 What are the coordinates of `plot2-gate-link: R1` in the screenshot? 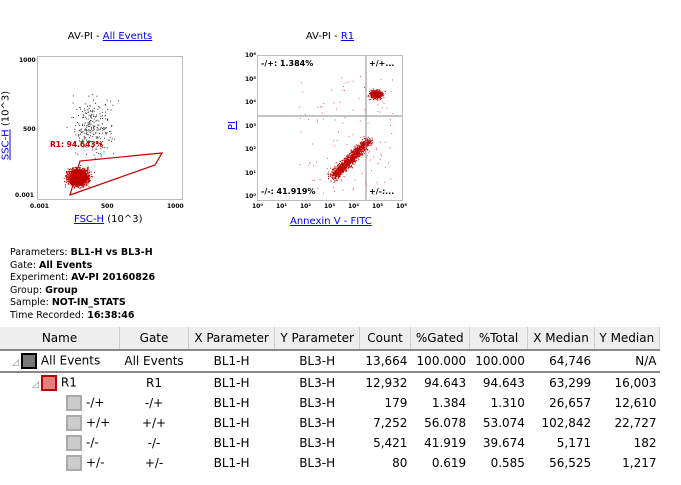 It's located at (347, 36).